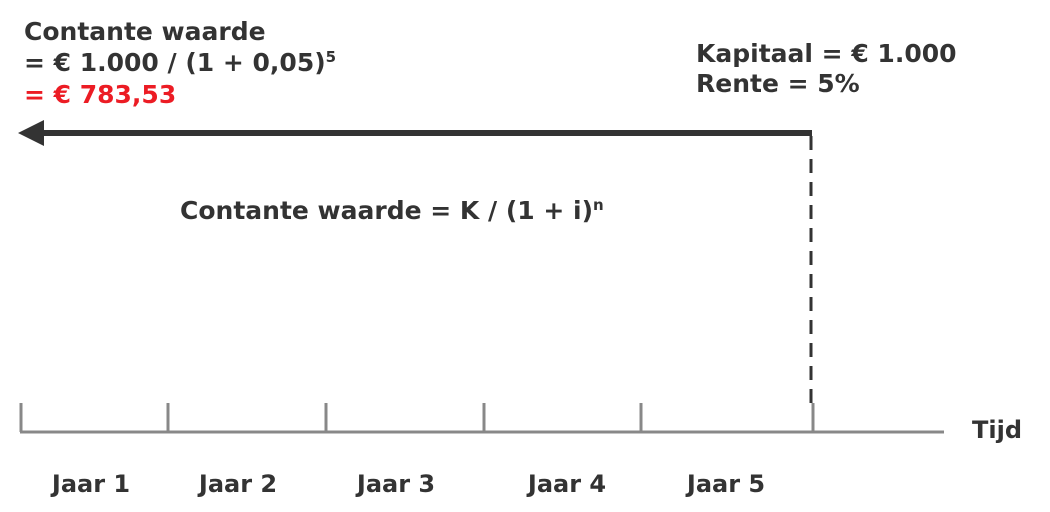  I want to click on axis-label-time: Tijd, so click(997, 430).